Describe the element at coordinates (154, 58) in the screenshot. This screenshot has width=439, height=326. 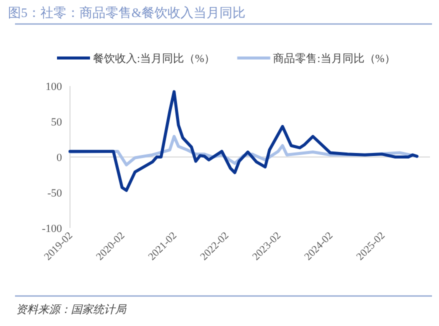
I see `legend-label: 餐饮收入:当月同比（%）` at that location.